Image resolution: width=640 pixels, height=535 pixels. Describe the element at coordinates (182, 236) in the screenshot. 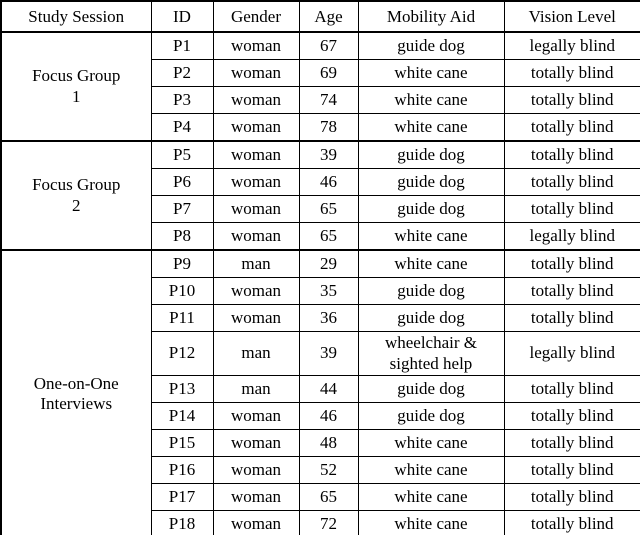

I see `cell-id: P8` at that location.